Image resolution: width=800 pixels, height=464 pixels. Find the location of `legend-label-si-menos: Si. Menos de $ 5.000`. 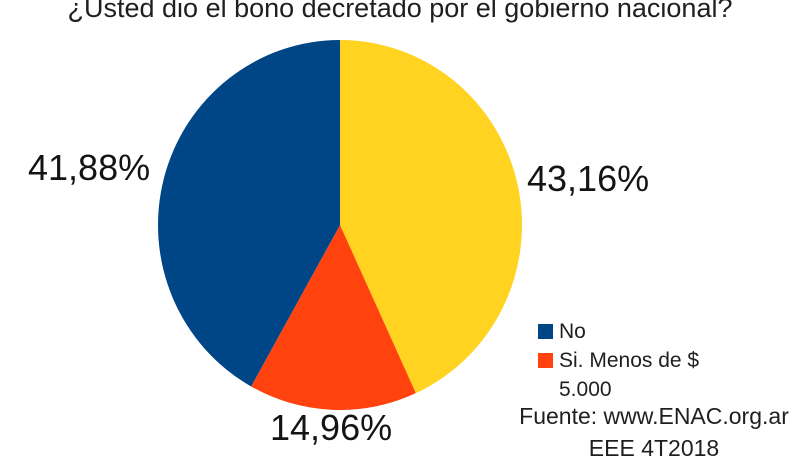

legend-label-si-menos: Si. Menos de $ 5.000 is located at coordinates (629, 375).